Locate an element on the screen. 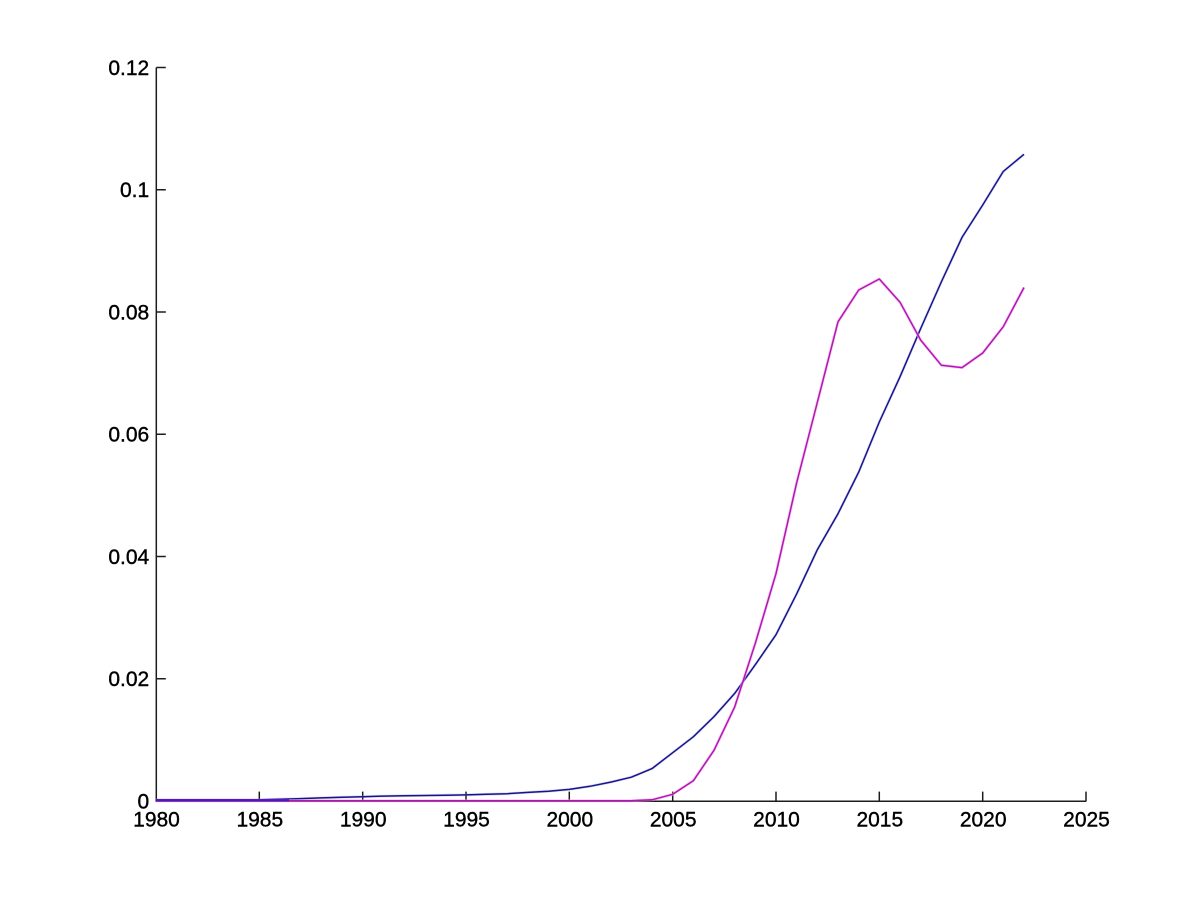 The height and width of the screenshot is (900, 1200). svg-text: 0.12 is located at coordinates (128, 68).